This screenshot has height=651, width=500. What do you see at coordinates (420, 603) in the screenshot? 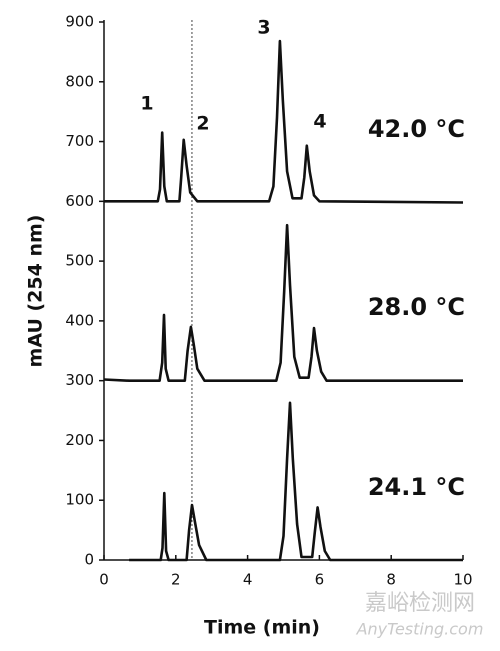
I see `watermark: 嘉峪检测网` at bounding box center [420, 603].